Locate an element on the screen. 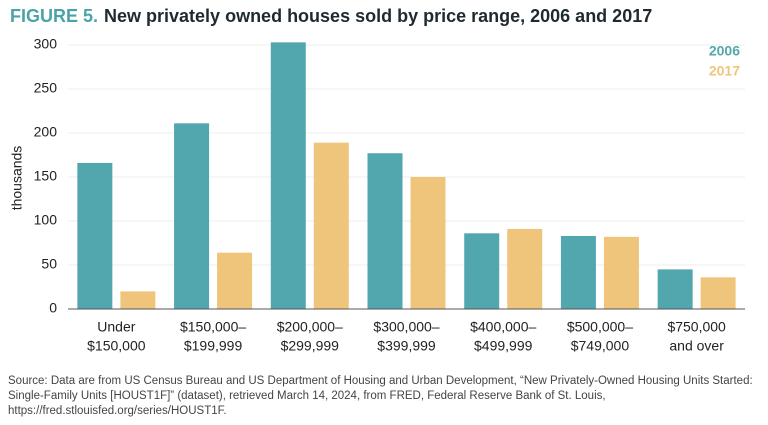 This screenshot has height=425, width=768. x-tick-label: and over is located at coordinates (696, 346).